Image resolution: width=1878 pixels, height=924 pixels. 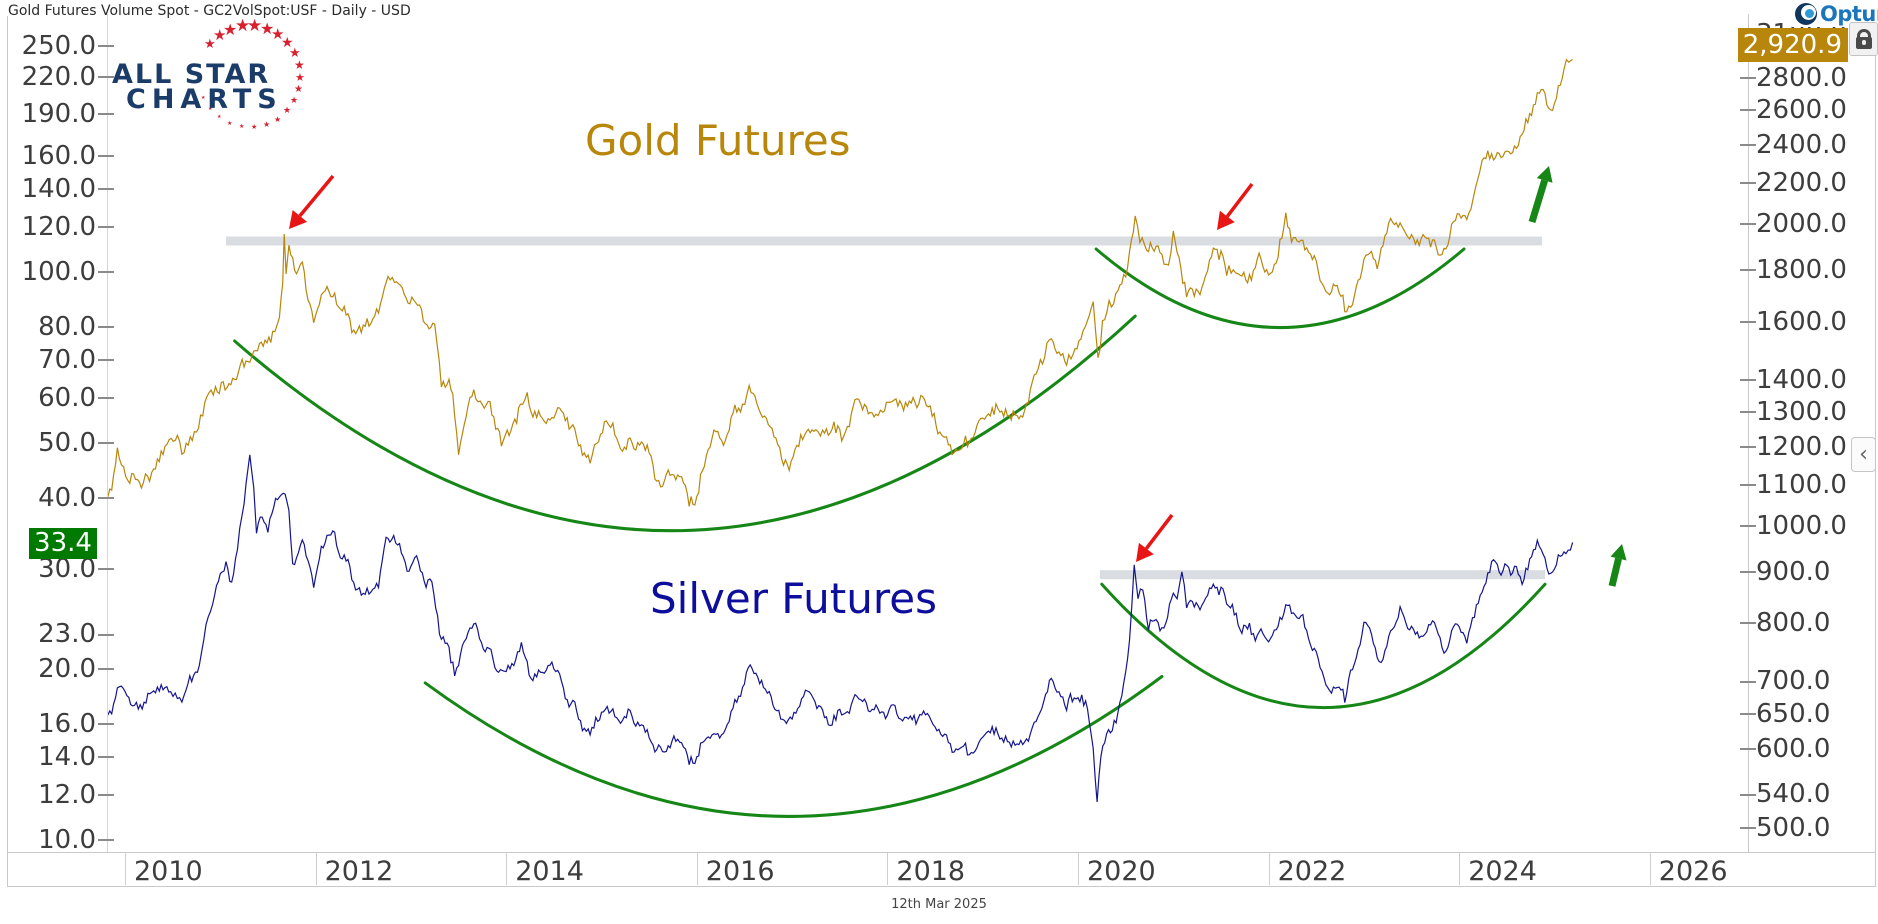 What do you see at coordinates (1793, 827) in the screenshot?
I see `right-axis-tick-label: 500.0` at bounding box center [1793, 827].